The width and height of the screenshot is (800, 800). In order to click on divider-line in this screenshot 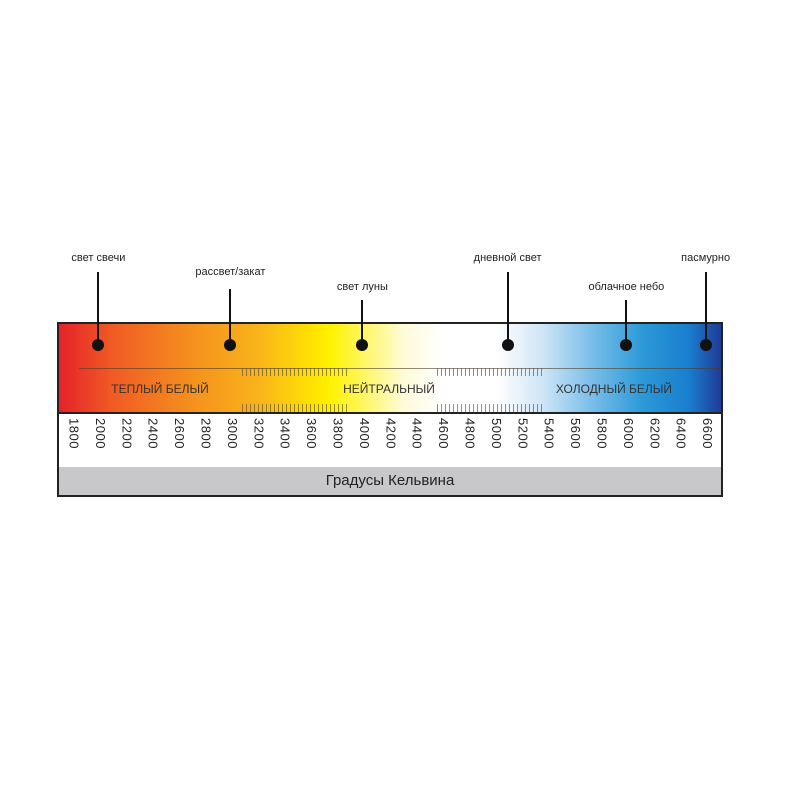, I will do `click(400, 368)`.